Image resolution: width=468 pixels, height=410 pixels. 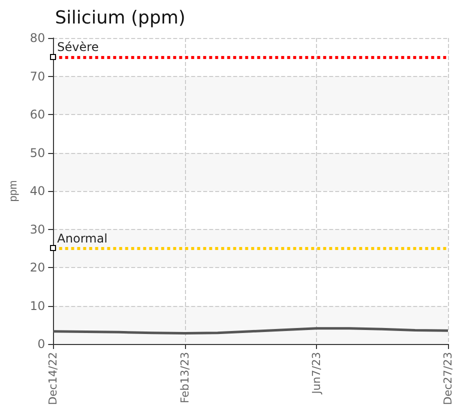 What do you see at coordinates (42, 344) in the screenshot?
I see `y-tick-label: 0` at bounding box center [42, 344].